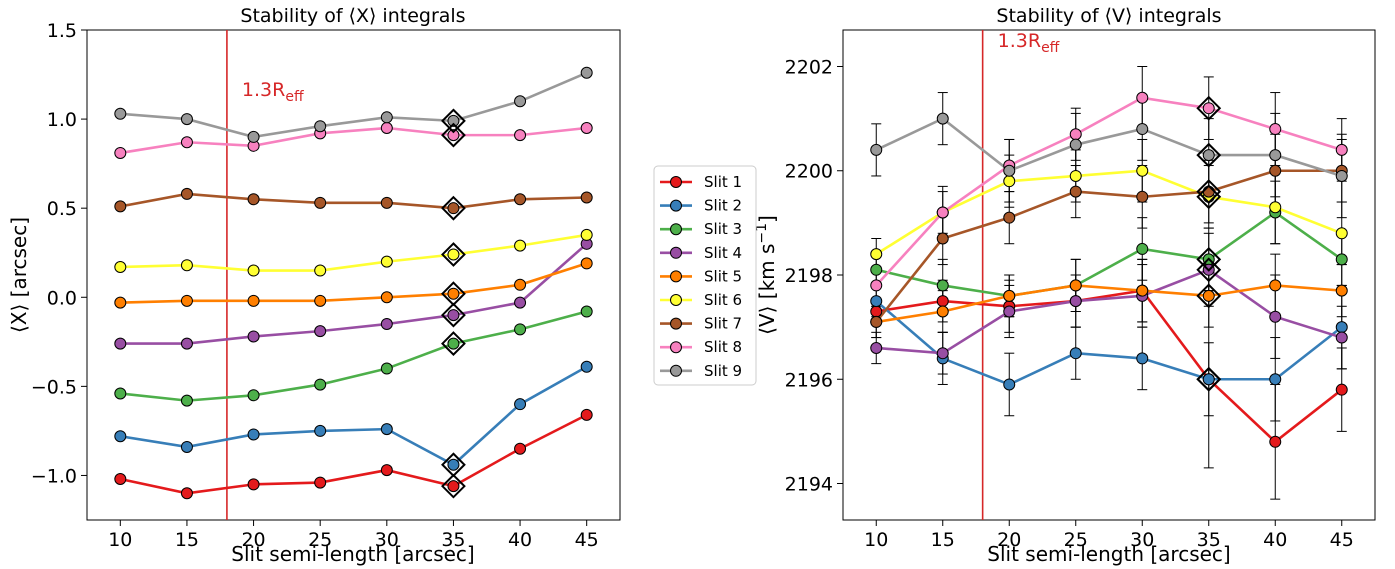  What do you see at coordinates (723, 229) in the screenshot?
I see `legend-label: Slit 3` at bounding box center [723, 229].